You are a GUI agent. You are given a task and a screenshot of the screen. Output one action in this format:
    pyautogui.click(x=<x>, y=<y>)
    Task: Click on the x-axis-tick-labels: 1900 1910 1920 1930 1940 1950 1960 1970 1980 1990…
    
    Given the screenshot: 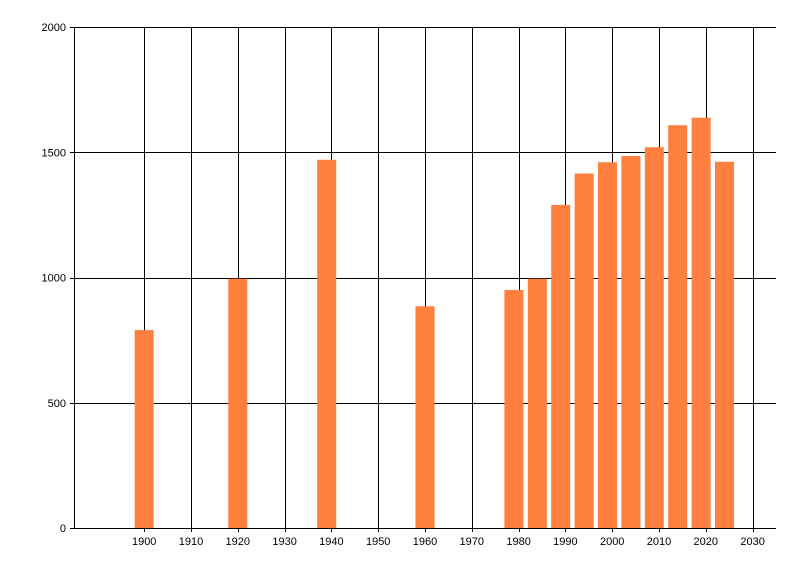 What is the action you would take?
    pyautogui.click(x=448, y=542)
    